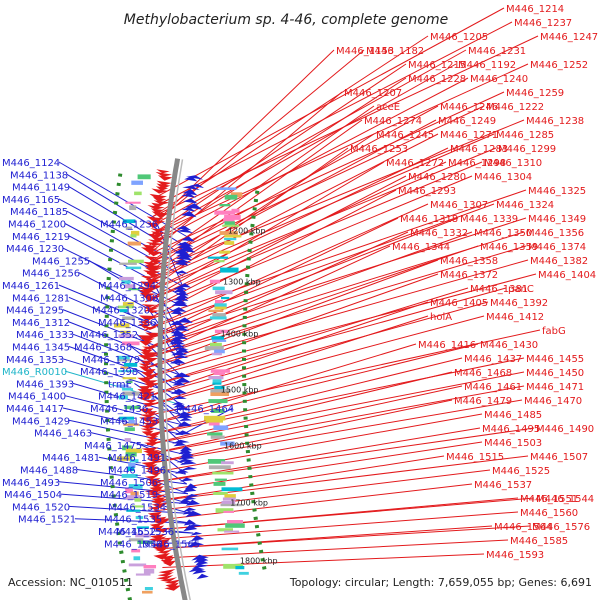  What do you see at coordinates (395, 51) in the screenshot?
I see `gene-label: M446_1182` at bounding box center [395, 51].